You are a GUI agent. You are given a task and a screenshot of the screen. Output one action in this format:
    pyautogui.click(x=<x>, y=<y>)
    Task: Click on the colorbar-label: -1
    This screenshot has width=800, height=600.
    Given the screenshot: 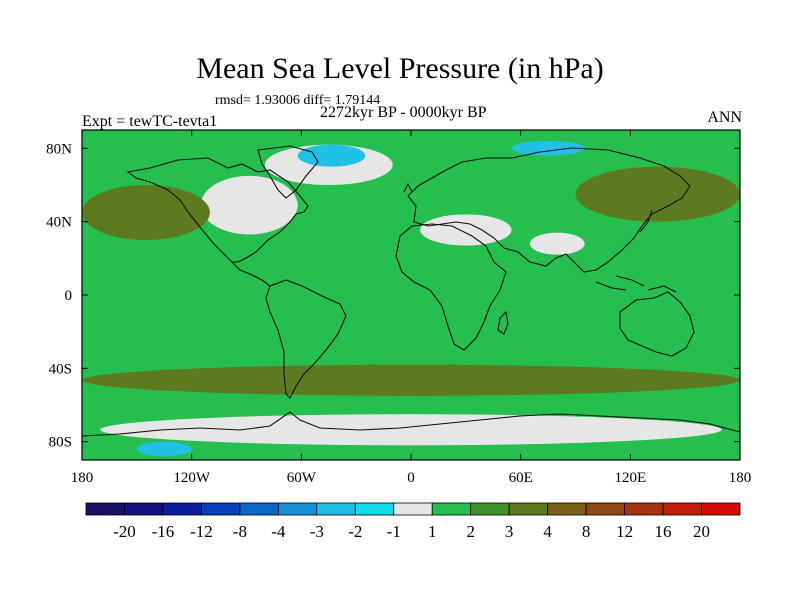 What is the action you would take?
    pyautogui.click(x=394, y=531)
    